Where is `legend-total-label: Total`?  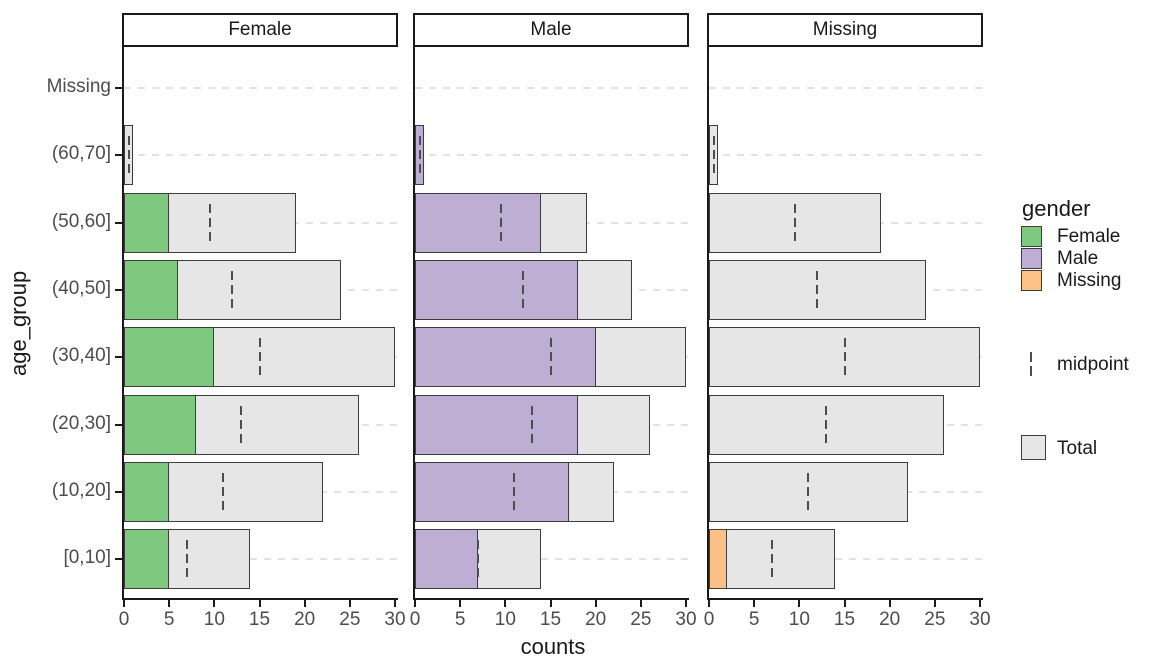
legend-total-label: Total is located at coordinates (1077, 448).